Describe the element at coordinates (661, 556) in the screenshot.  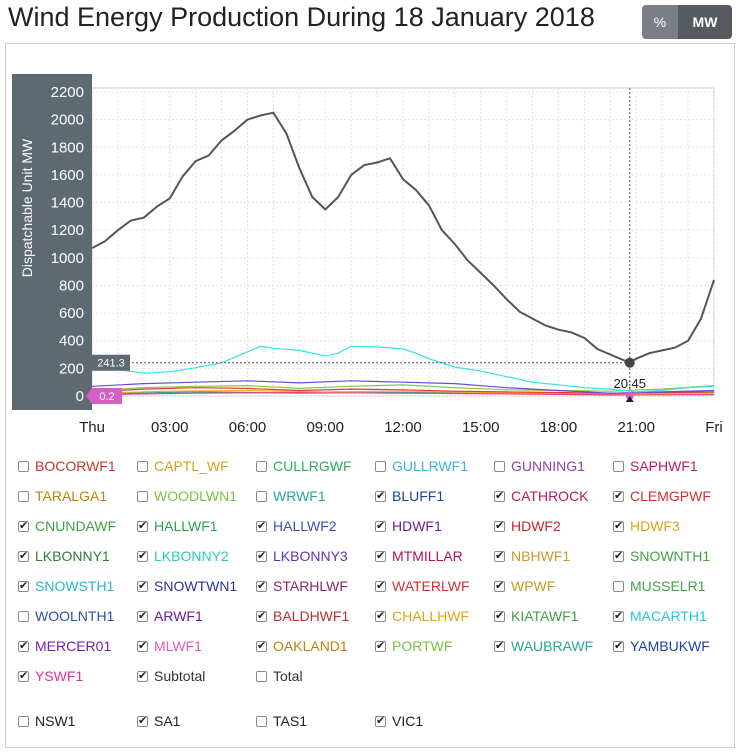
I see `unit-checkbox: SNOWNTH1` at that location.